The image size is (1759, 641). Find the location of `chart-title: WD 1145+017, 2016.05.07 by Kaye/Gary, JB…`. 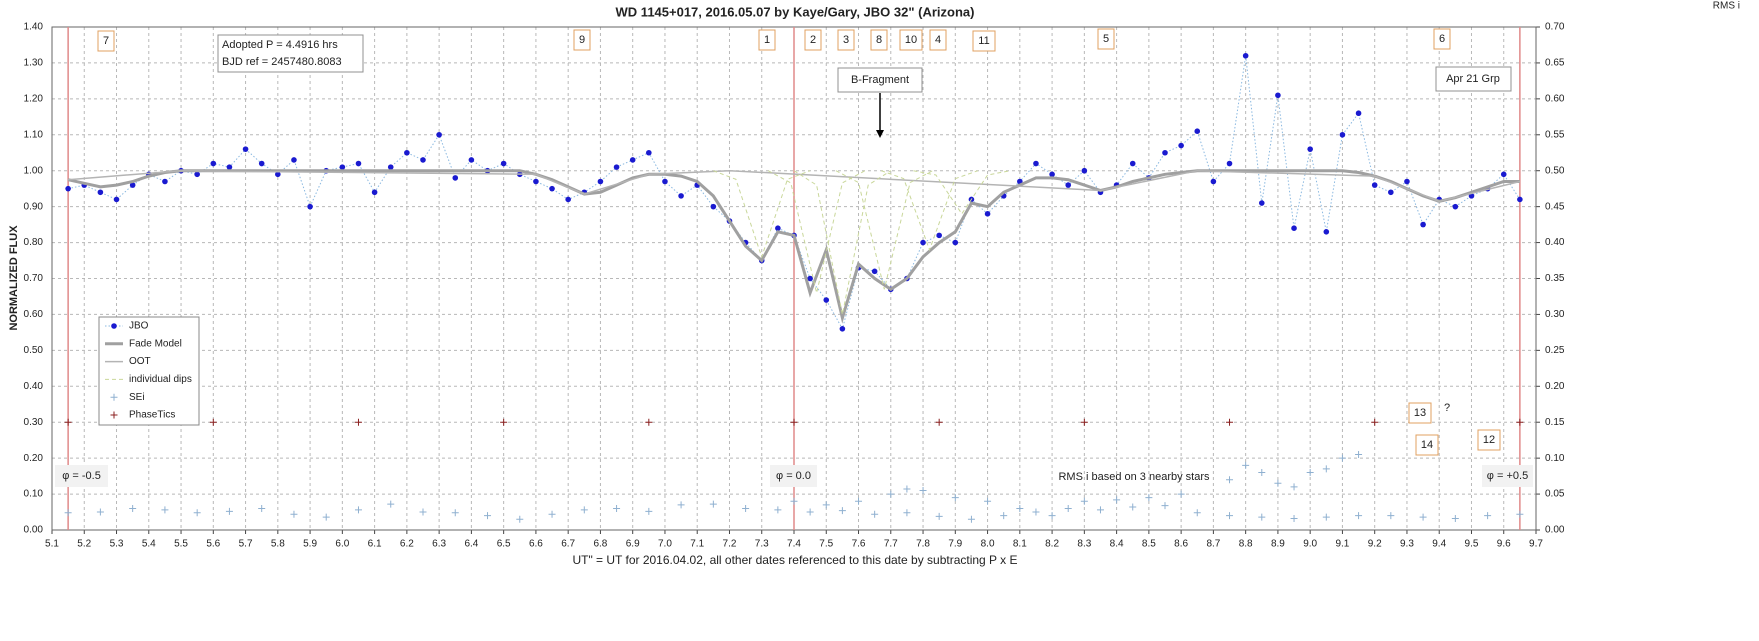

chart-title: WD 1145+017, 2016.05.07 by Kaye/Gary, JB… is located at coordinates (795, 11).